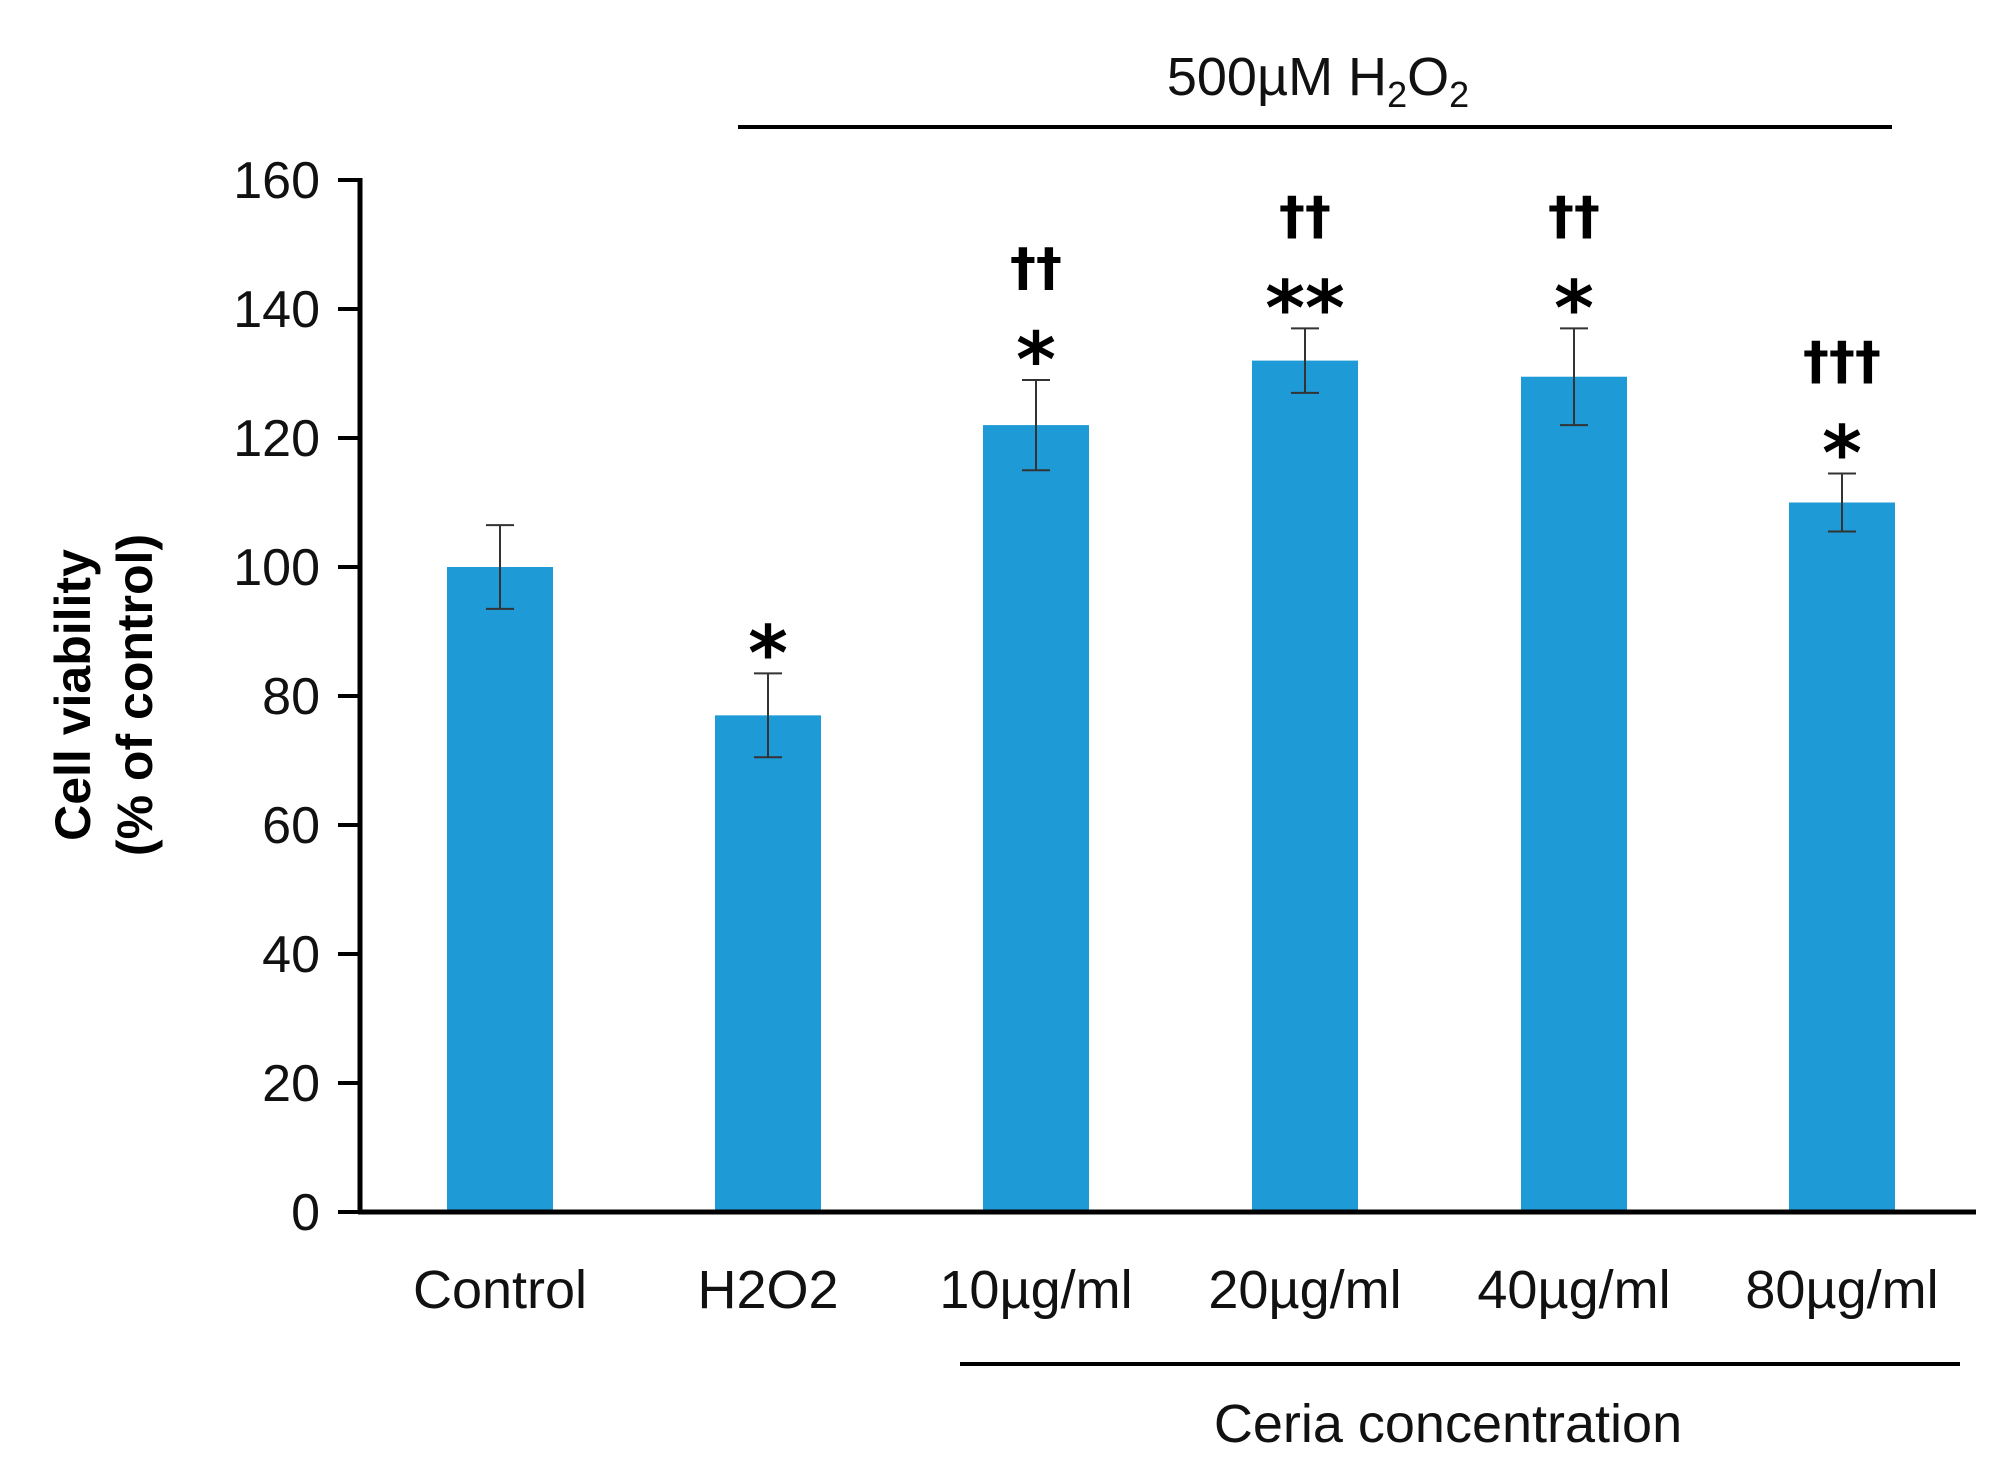 This screenshot has height=1471, width=2003. Describe the element at coordinates (1842, 361) in the screenshot. I see `significance-dagger-5: †††` at that location.